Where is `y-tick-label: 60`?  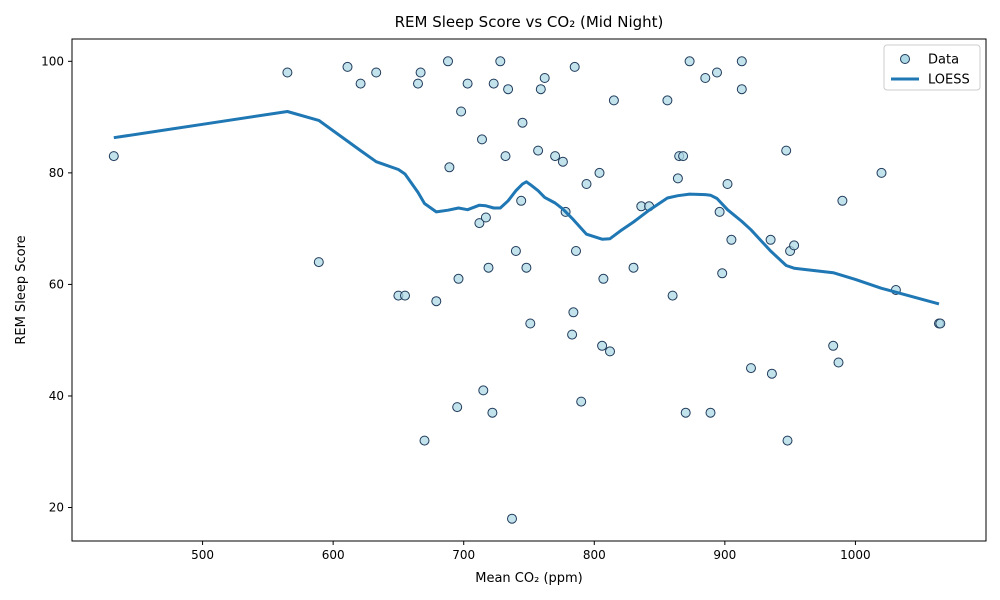 y-tick-label: 60 is located at coordinates (56, 284).